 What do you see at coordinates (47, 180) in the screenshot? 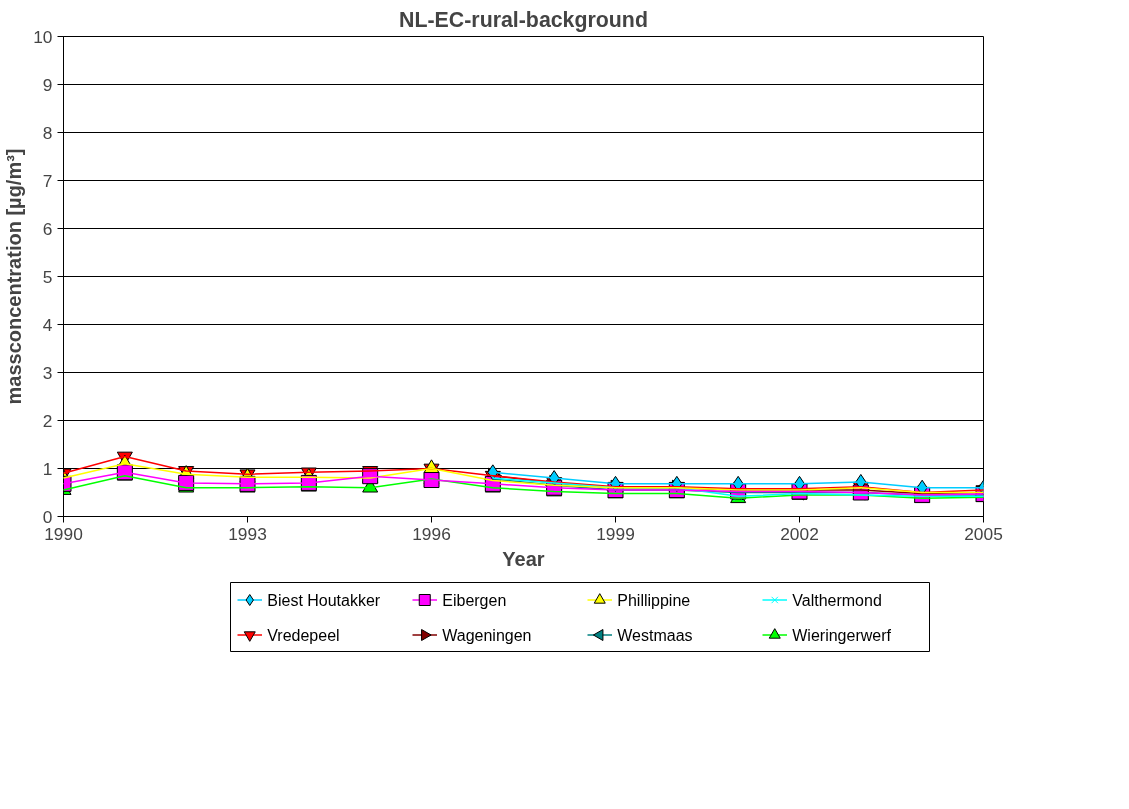
I see `y-tick-label: 7` at bounding box center [47, 180].